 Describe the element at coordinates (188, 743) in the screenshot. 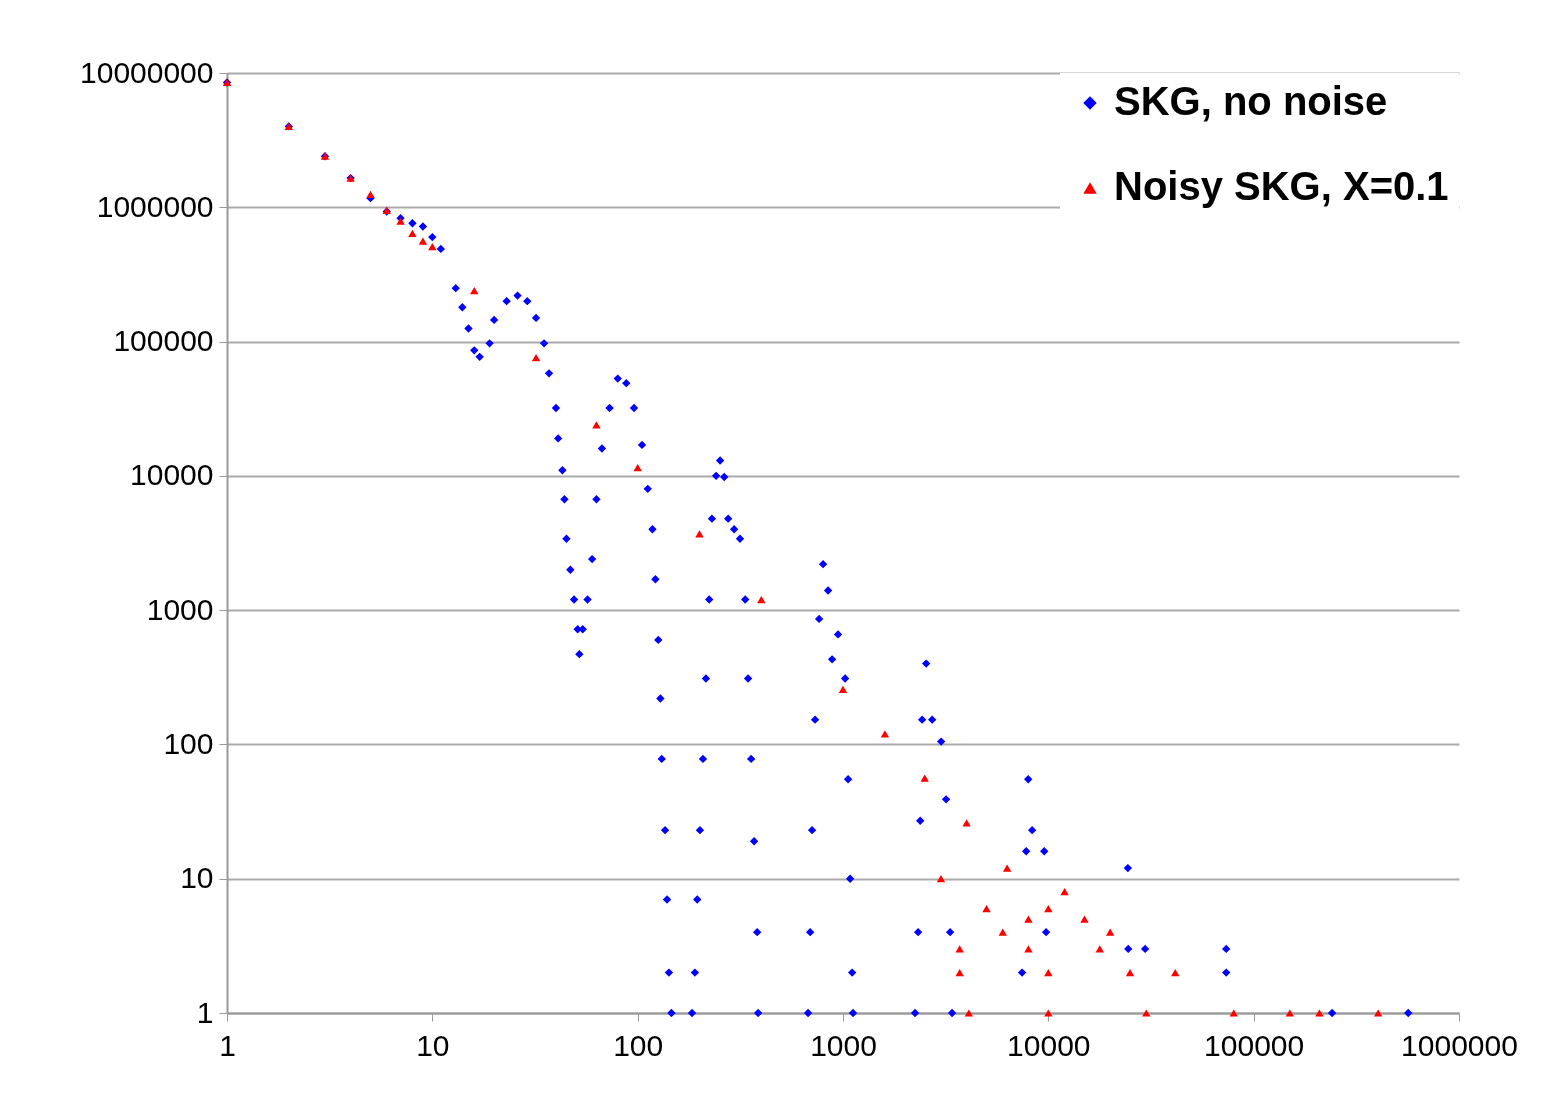

I see `y-tick-label: 100` at that location.